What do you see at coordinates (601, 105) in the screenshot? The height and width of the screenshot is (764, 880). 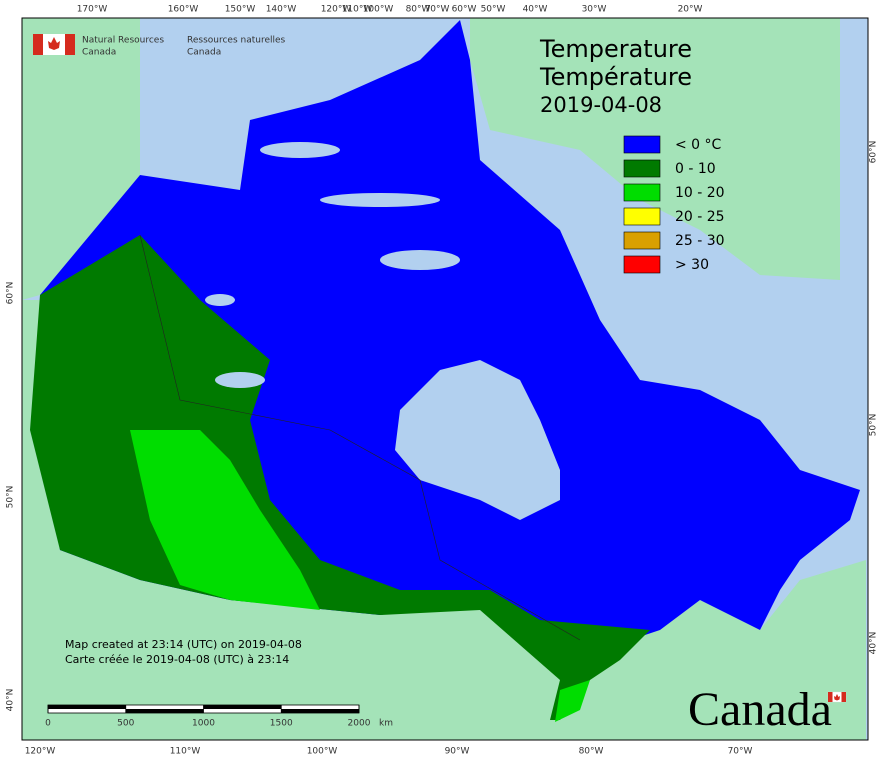 I see `title-date: 2019-04-08` at bounding box center [601, 105].